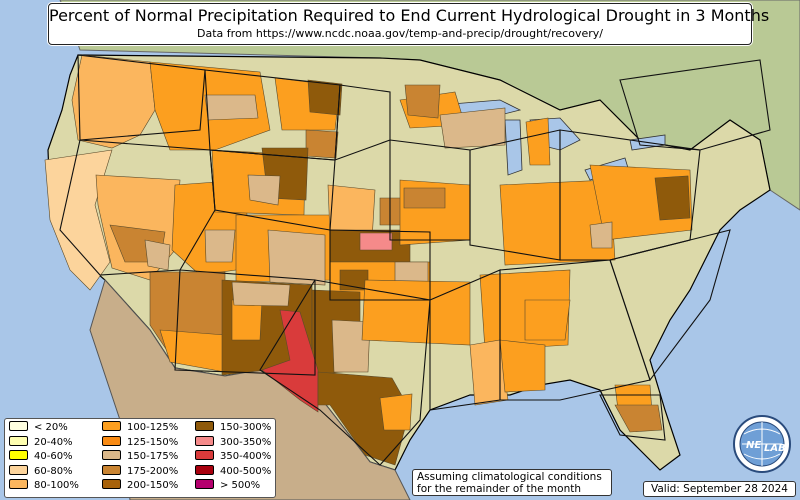  I want to click on logo-text-1: NE, so click(753, 445).